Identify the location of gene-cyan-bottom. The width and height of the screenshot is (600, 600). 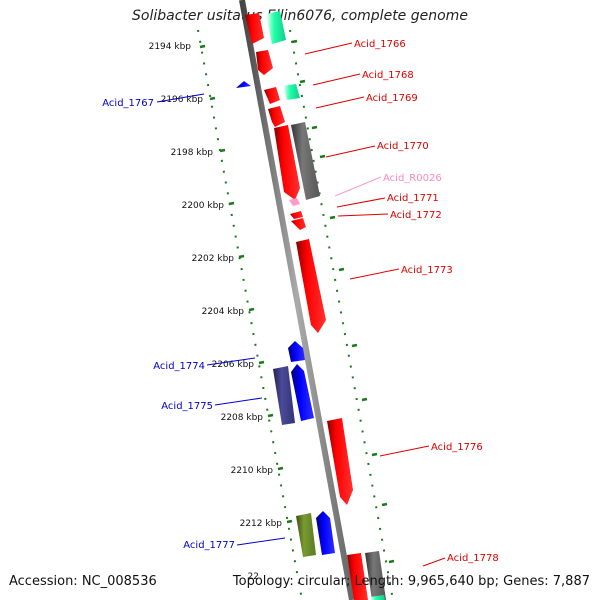
(377, 597).